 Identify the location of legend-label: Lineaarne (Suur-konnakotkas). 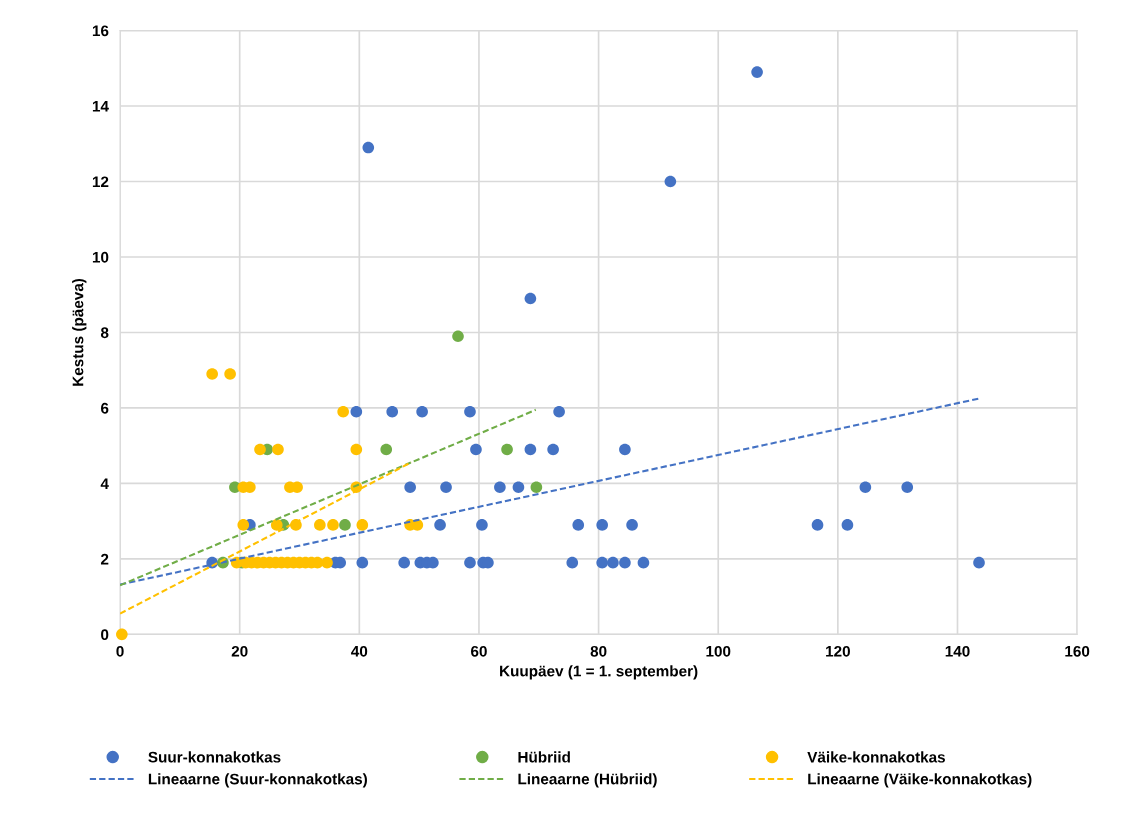
(257, 780).